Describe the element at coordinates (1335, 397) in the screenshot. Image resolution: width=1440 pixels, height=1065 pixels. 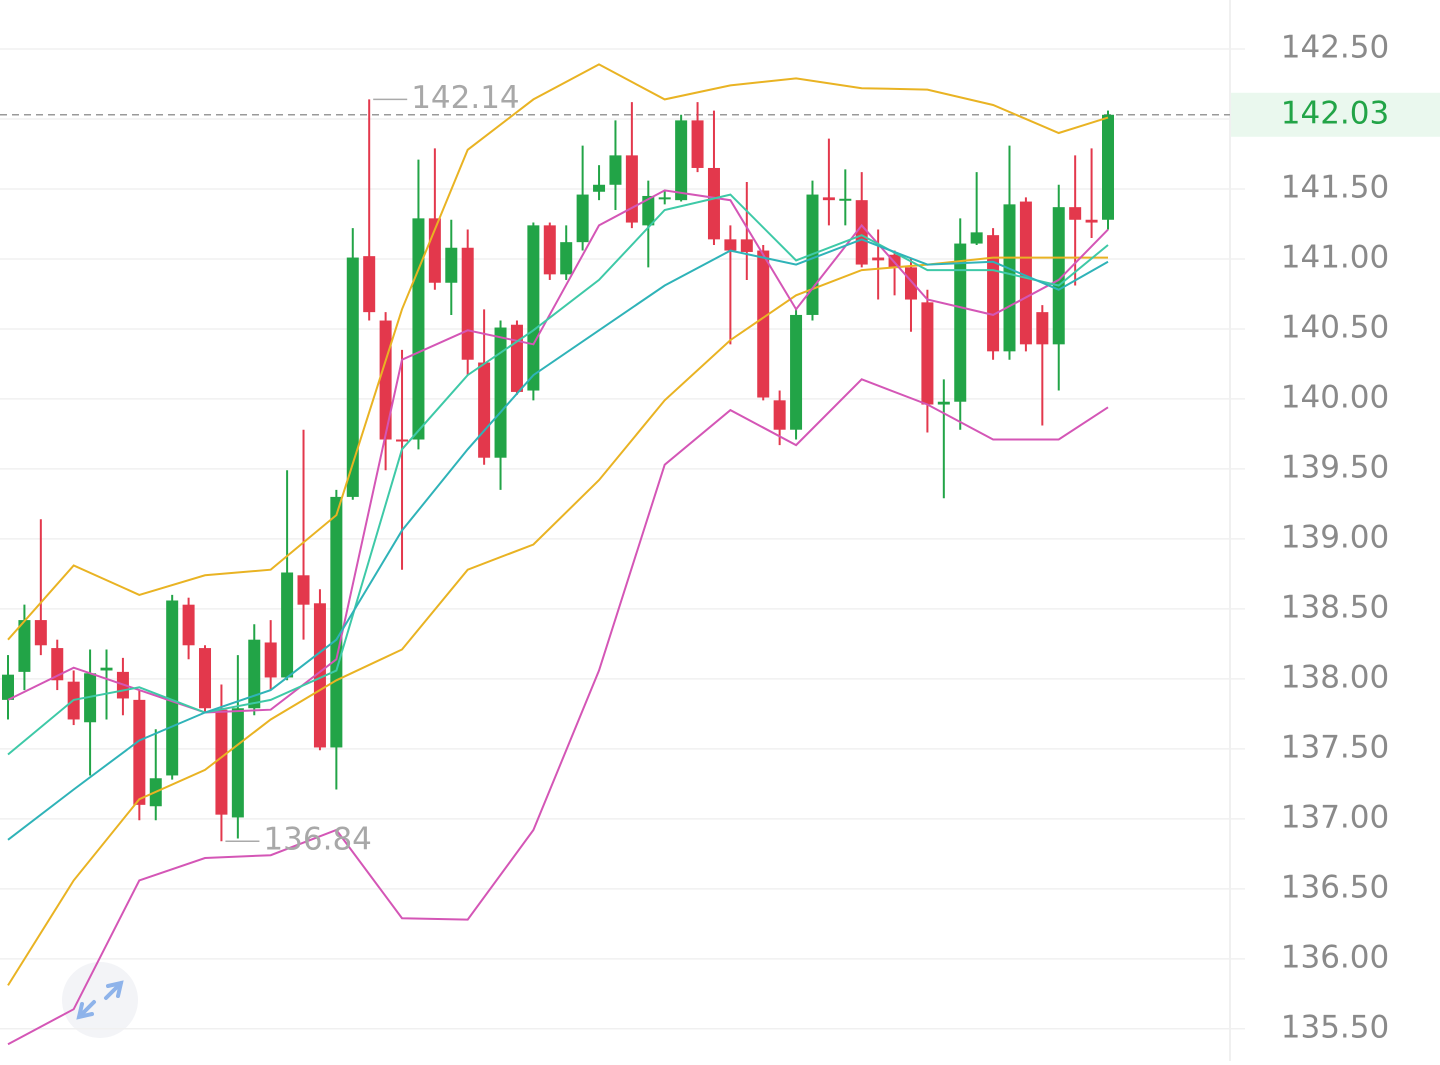
I see `y-tick-label: 140.00` at that location.